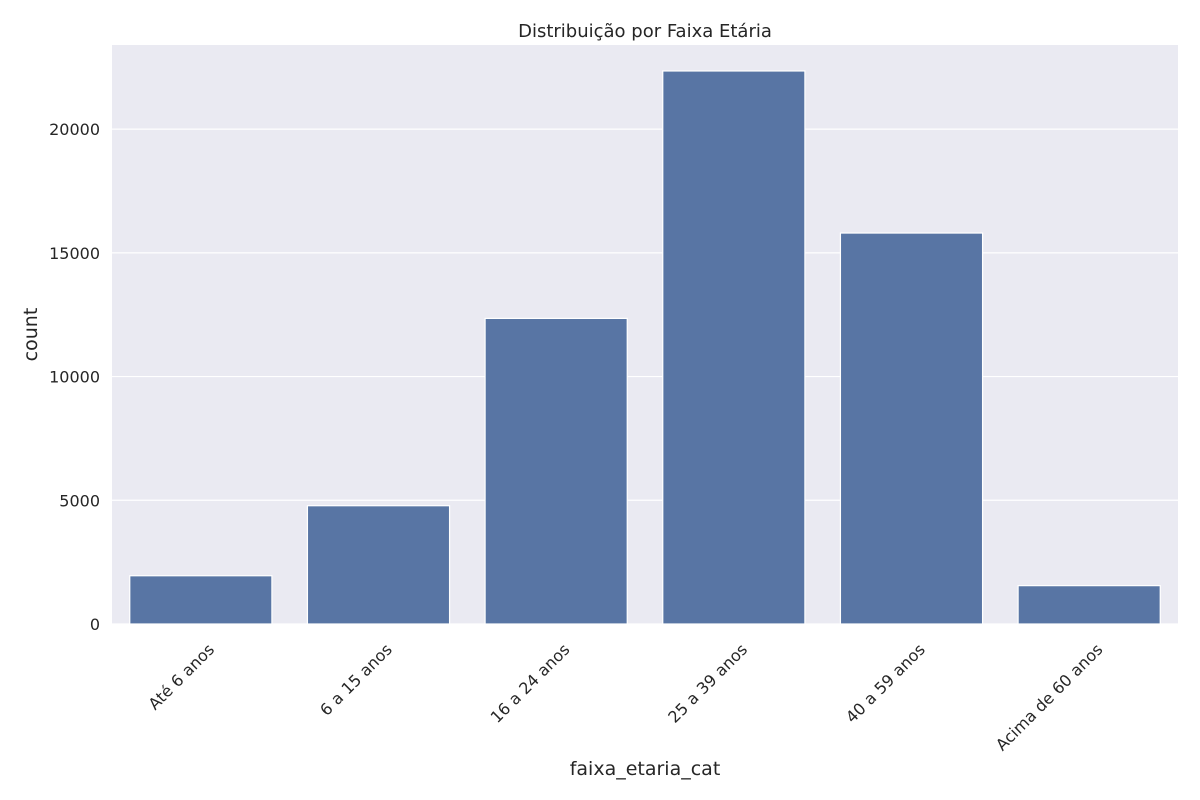 Image resolution: width=1200 pixels, height=800 pixels. What do you see at coordinates (95, 624) in the screenshot?
I see `y-tick-label: 0` at bounding box center [95, 624].